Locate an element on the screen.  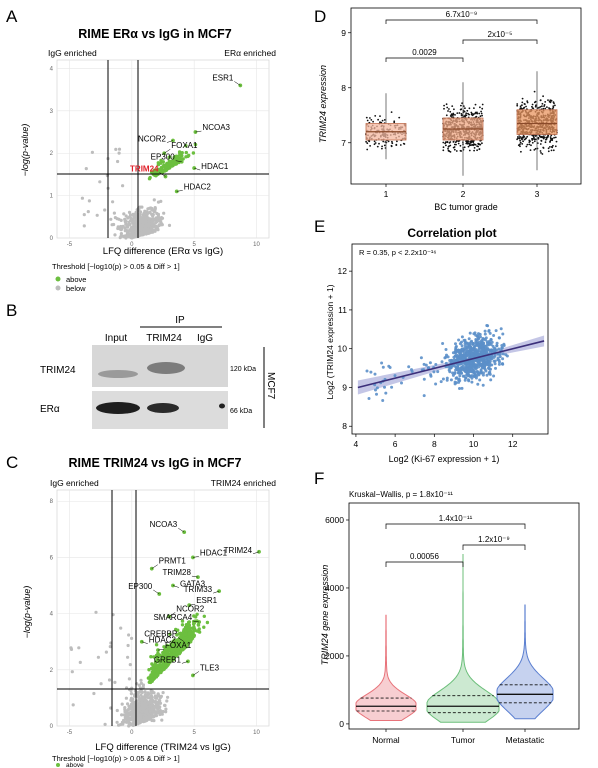
ip-label: IP is located at coordinates (180, 320).